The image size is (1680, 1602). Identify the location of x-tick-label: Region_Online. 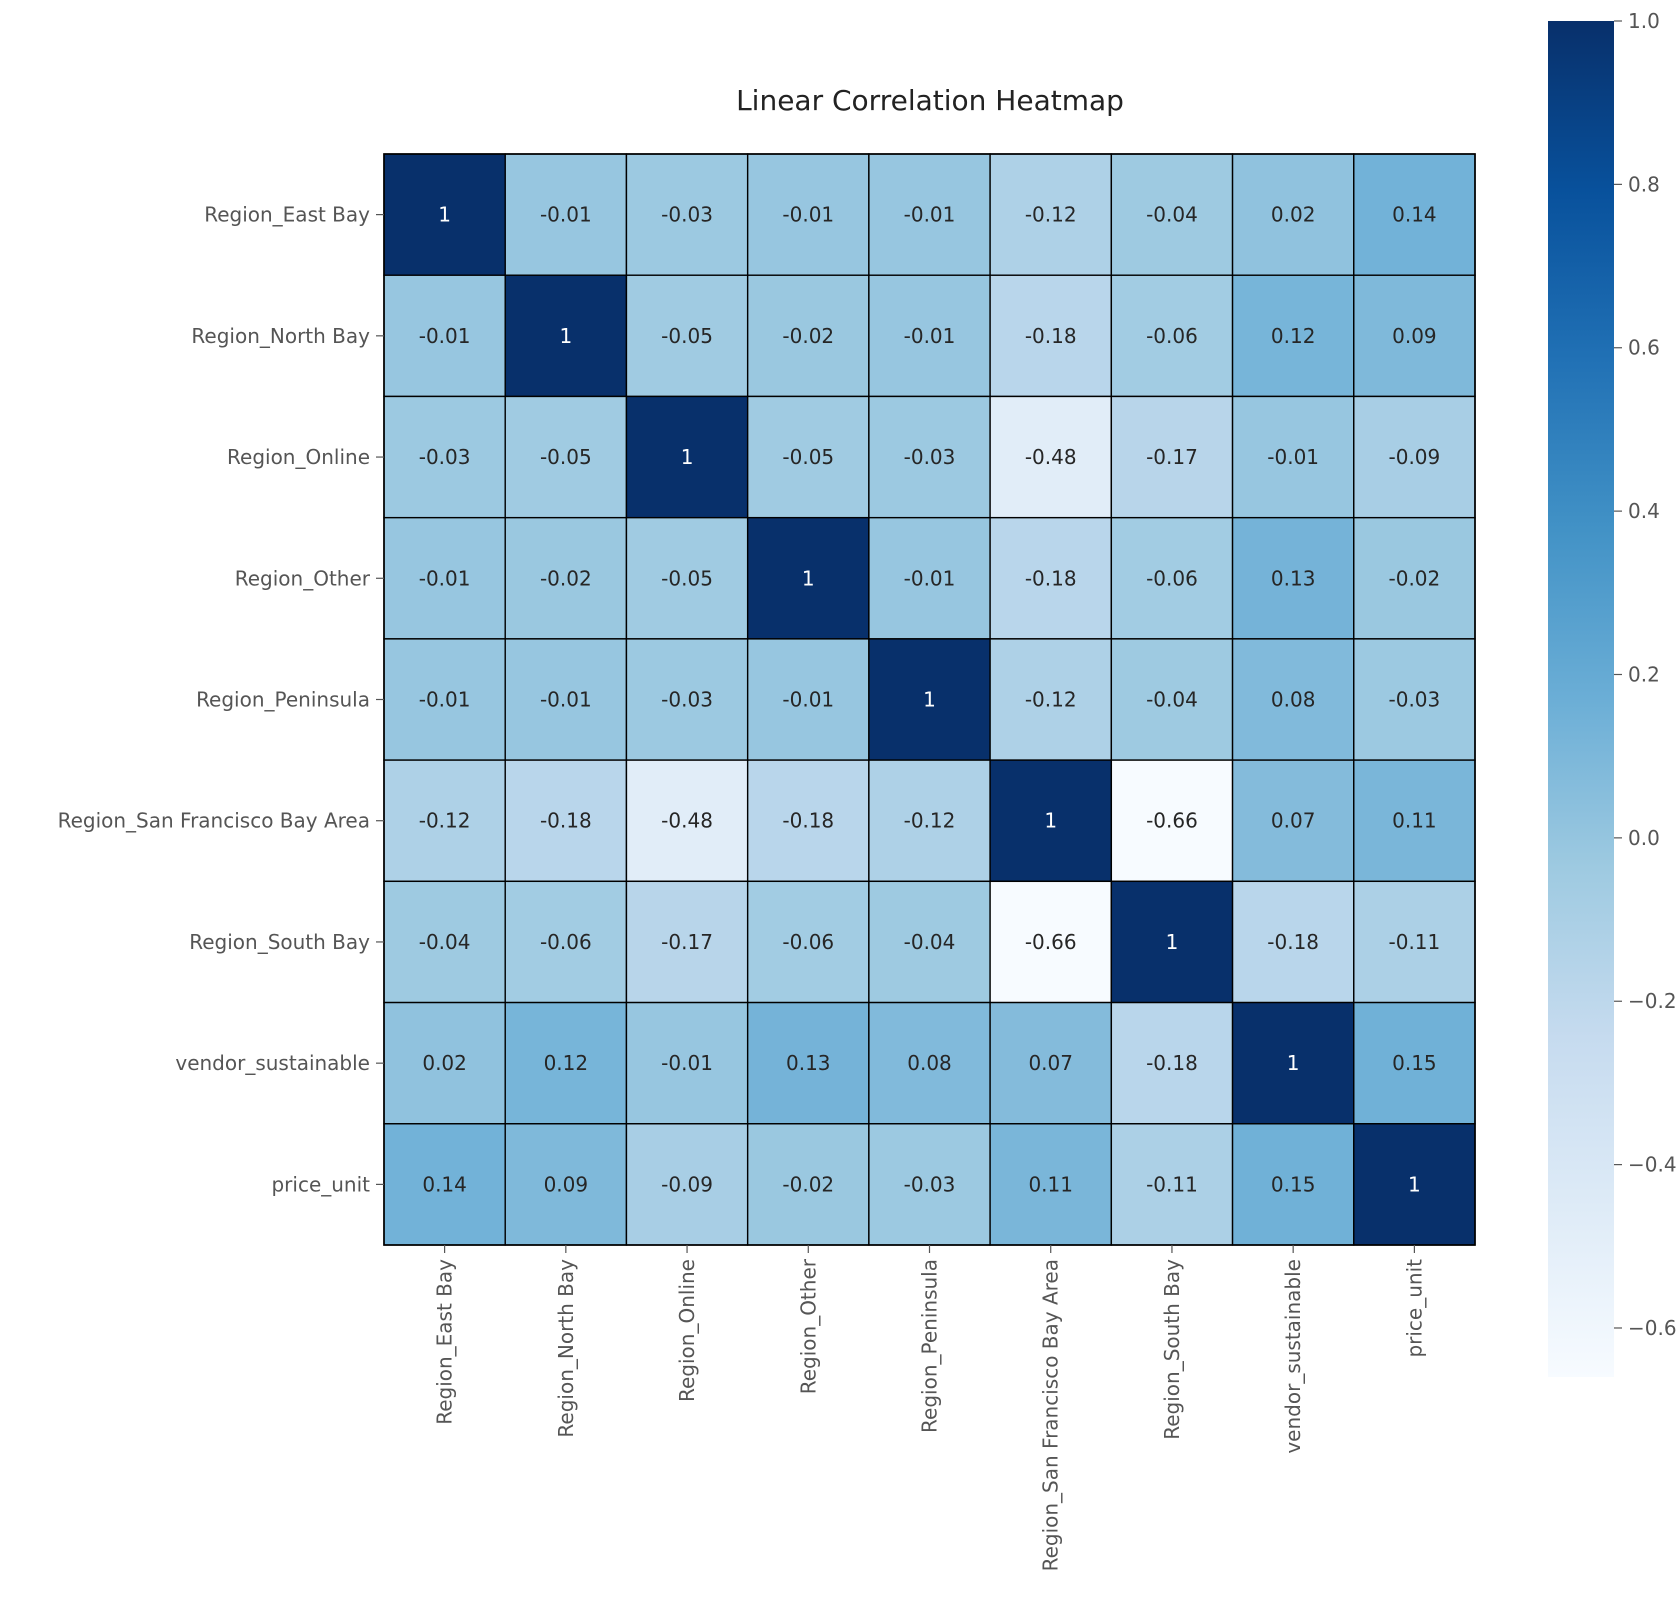
(687, 1330).